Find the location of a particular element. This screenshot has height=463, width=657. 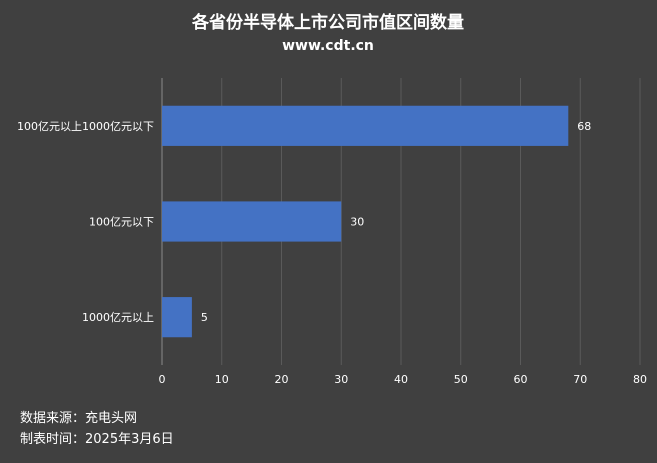

data-source-note: 数据来源：充电头网 is located at coordinates (79, 418).